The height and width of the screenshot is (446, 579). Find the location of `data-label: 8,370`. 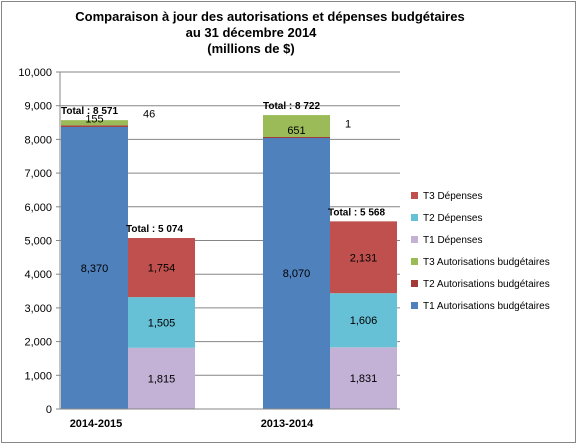

data-label: 8,370 is located at coordinates (95, 269).